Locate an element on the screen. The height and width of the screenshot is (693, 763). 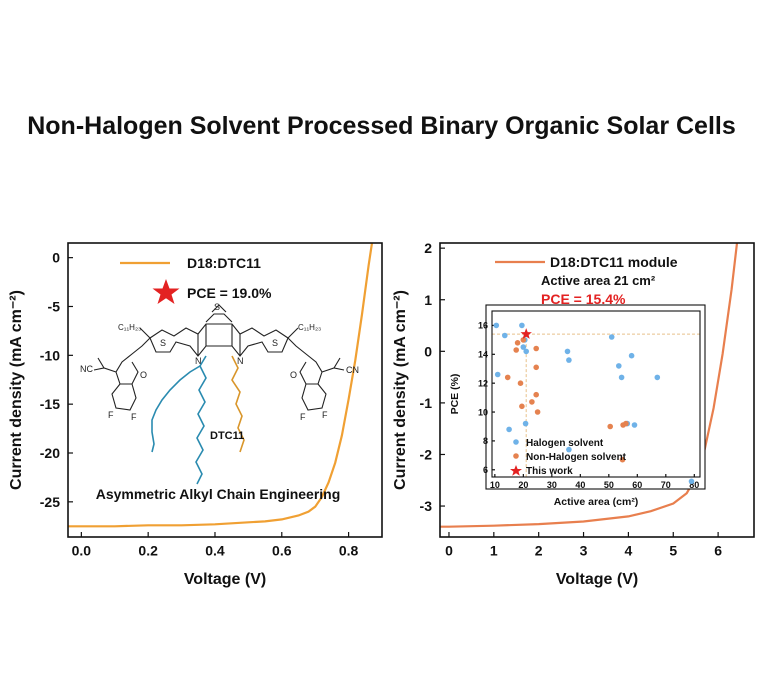
right-x-tick-label: 5 is located at coordinates (673, 551).